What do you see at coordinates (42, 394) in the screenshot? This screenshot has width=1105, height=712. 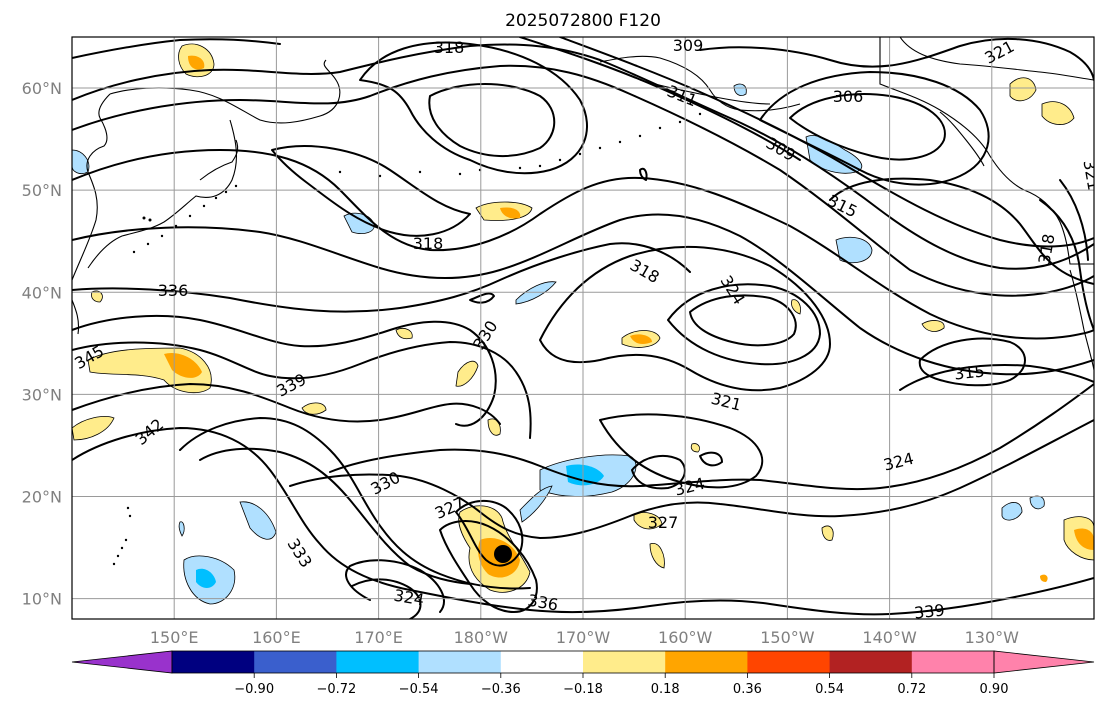 I see `latitude-label: 30°N` at bounding box center [42, 394].